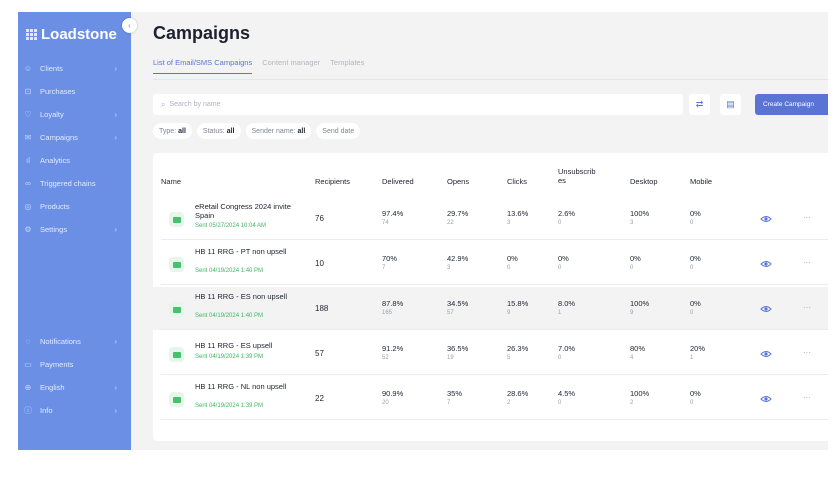 This screenshot has width=837, height=482. Describe the element at coordinates (74, 137) in the screenshot. I see `sidebar-item-campaigns: ✉ Campaigns ›` at that location.